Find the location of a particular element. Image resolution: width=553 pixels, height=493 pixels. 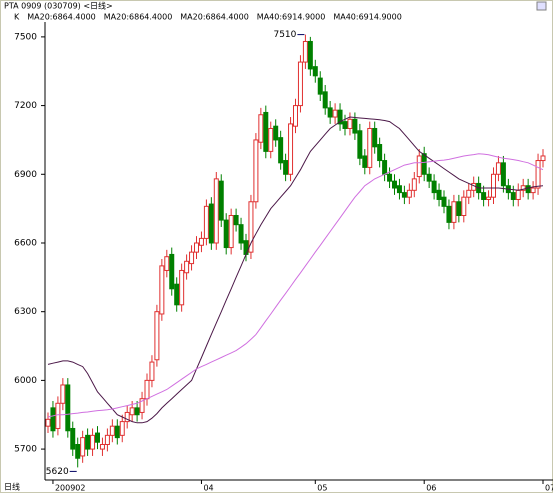

y-tick-label: 6900 is located at coordinates (25, 175).